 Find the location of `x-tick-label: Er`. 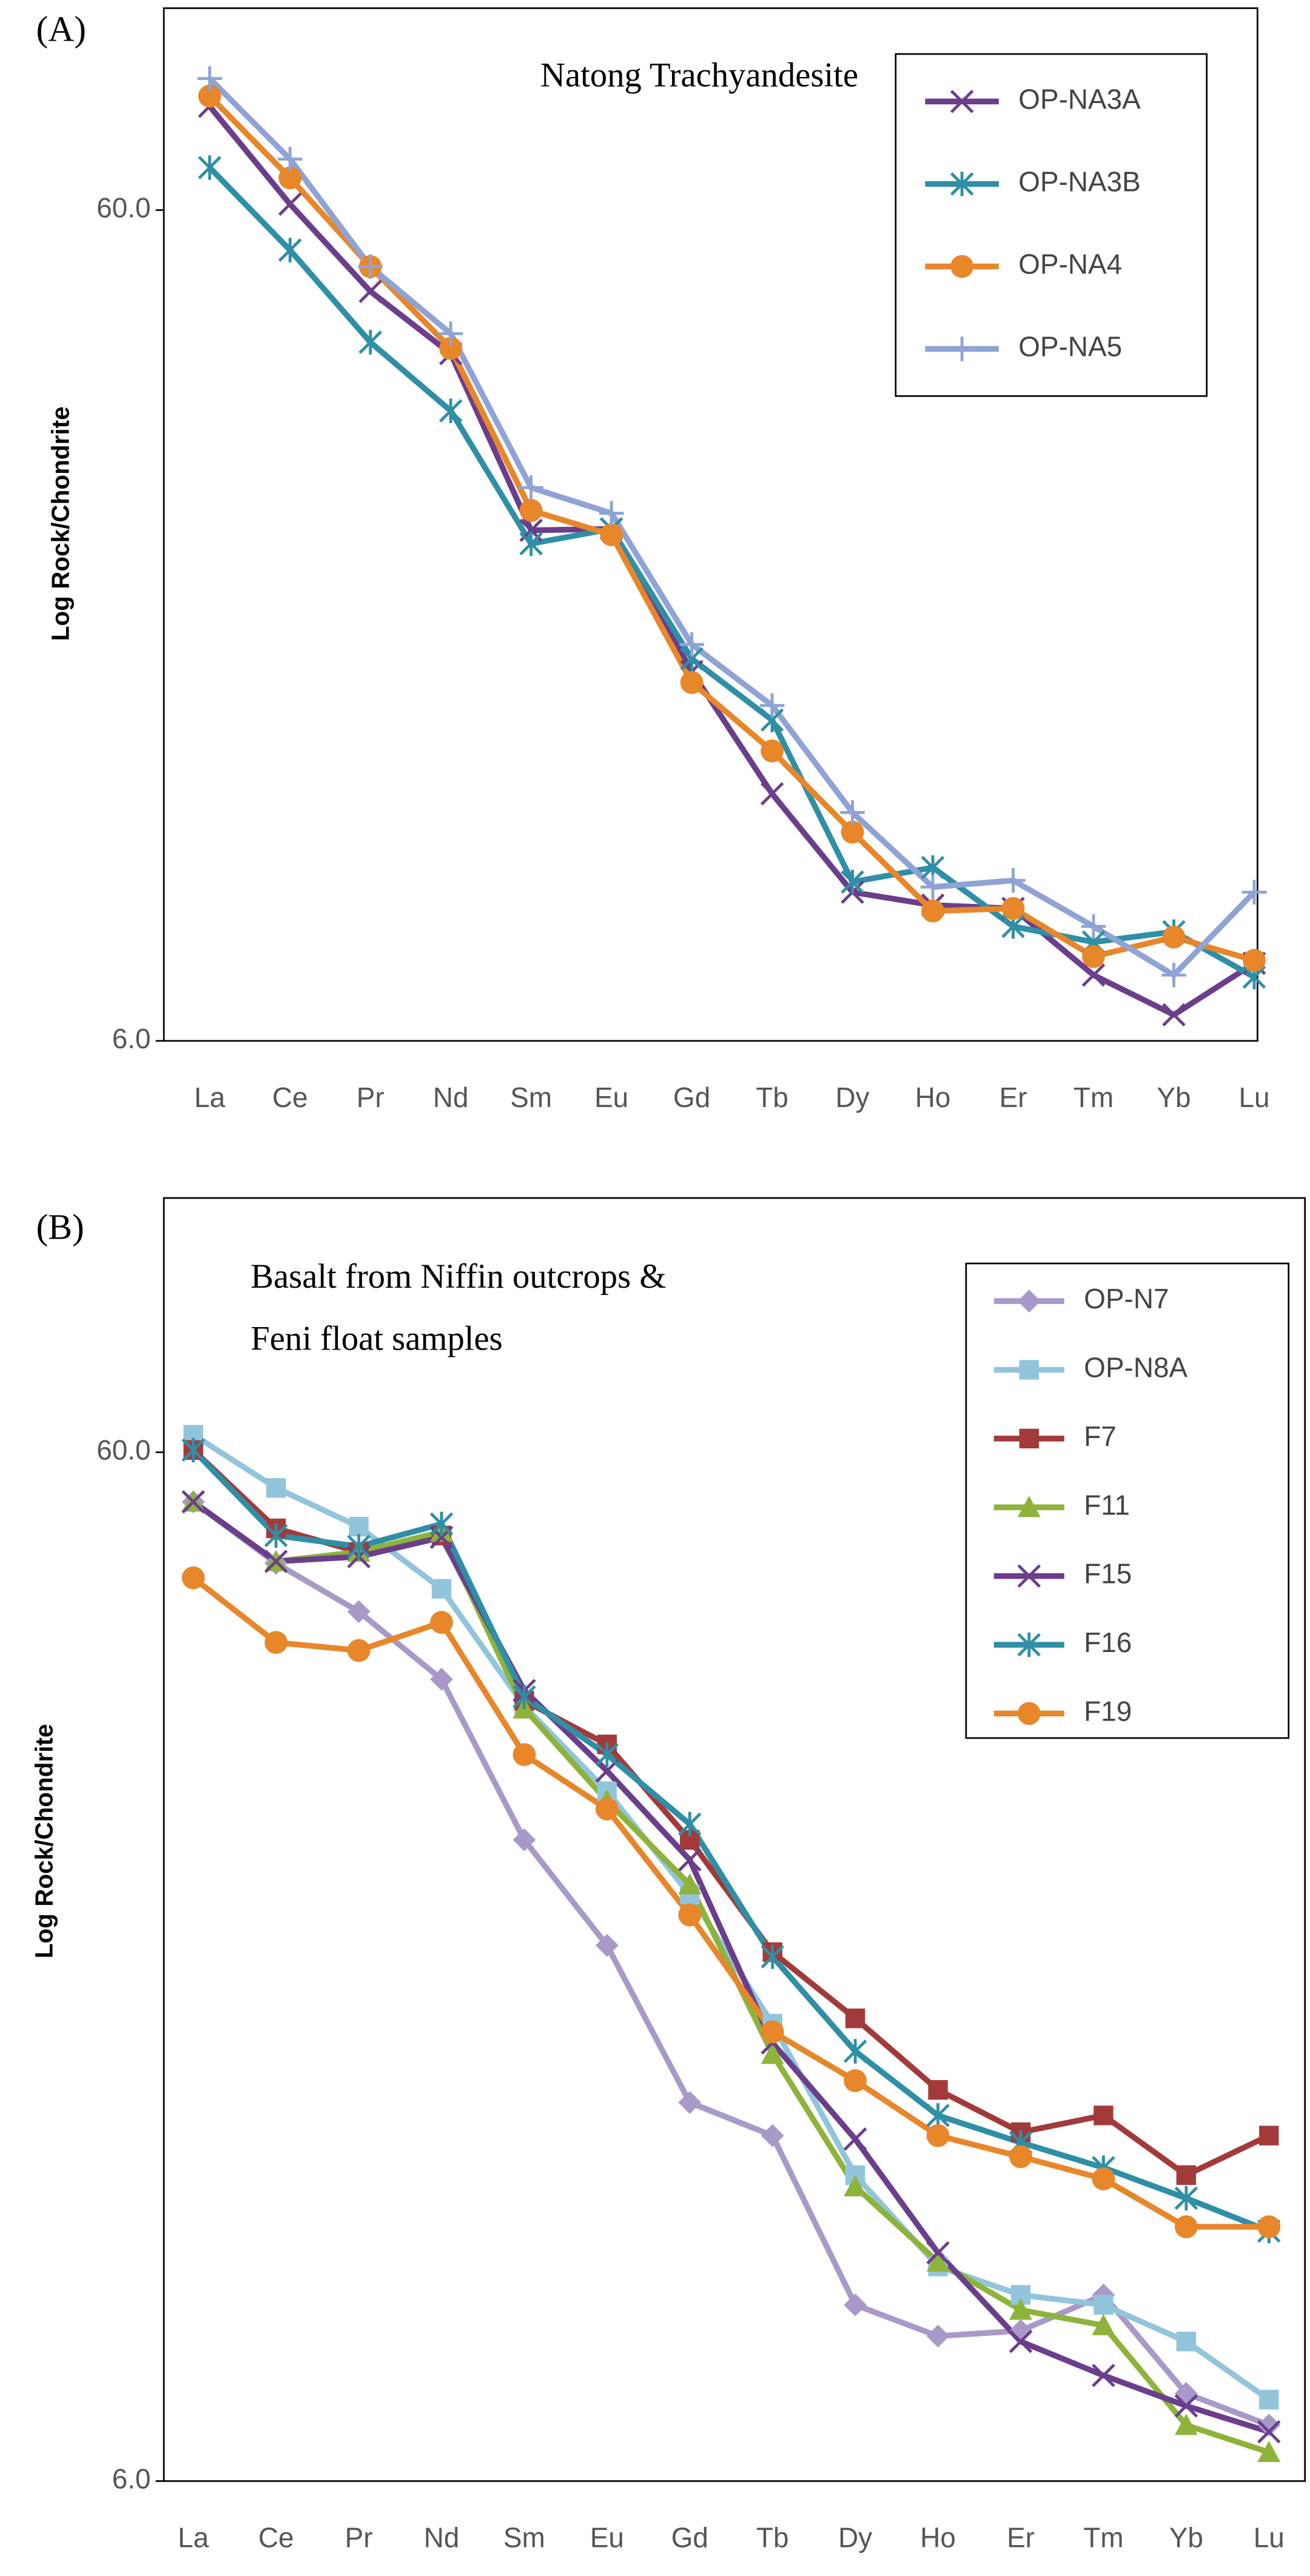

x-tick-label: Er is located at coordinates (1021, 2538).